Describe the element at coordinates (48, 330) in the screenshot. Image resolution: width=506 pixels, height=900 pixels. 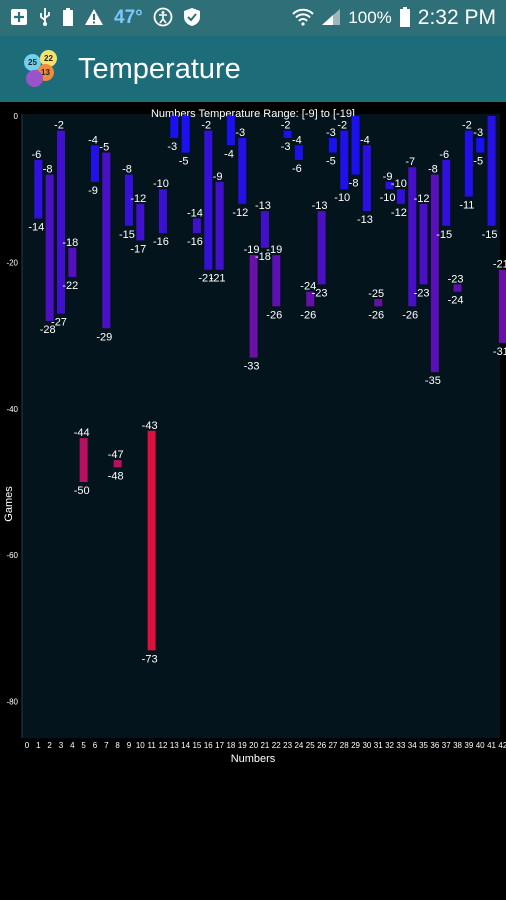
I see `bar-bottom-label: -28` at that location.